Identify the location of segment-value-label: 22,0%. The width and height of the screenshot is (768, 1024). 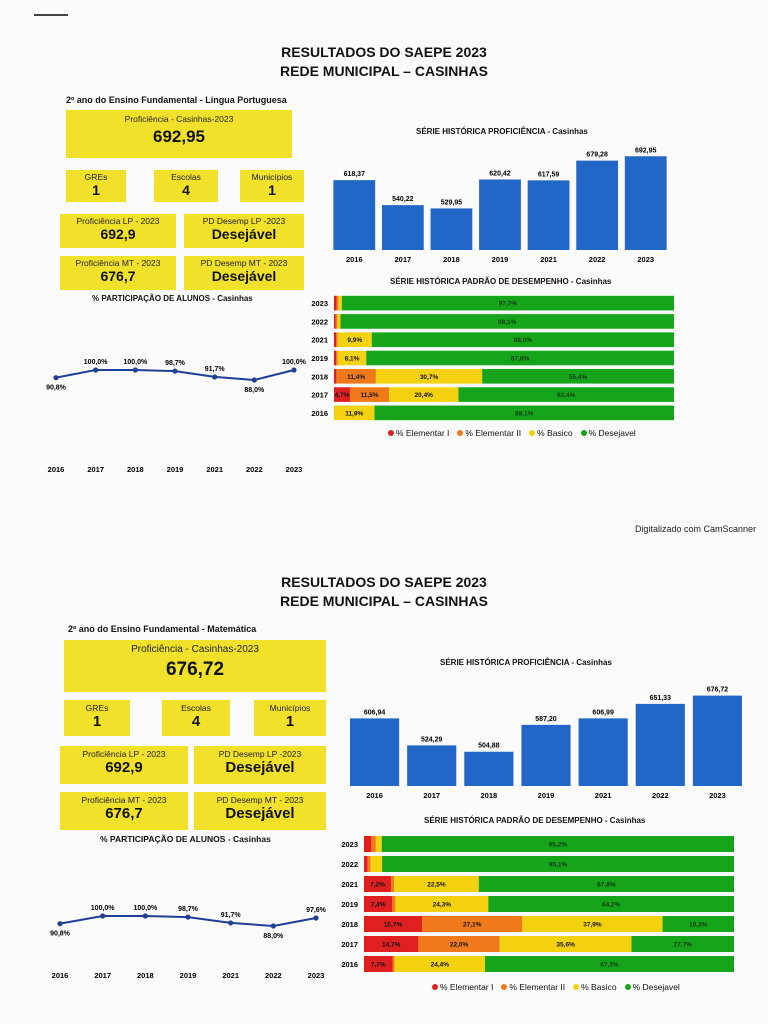
(459, 945).